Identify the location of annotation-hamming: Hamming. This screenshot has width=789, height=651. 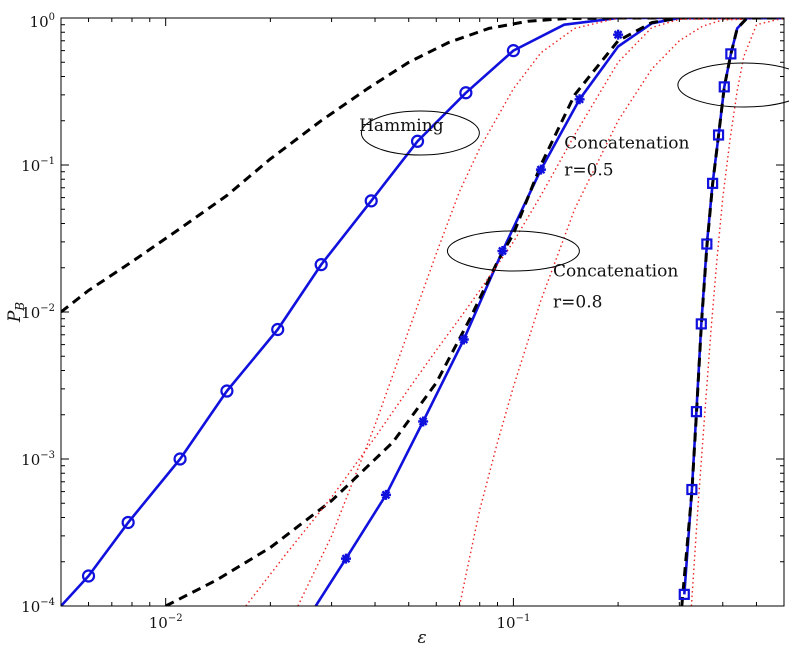
(401, 126).